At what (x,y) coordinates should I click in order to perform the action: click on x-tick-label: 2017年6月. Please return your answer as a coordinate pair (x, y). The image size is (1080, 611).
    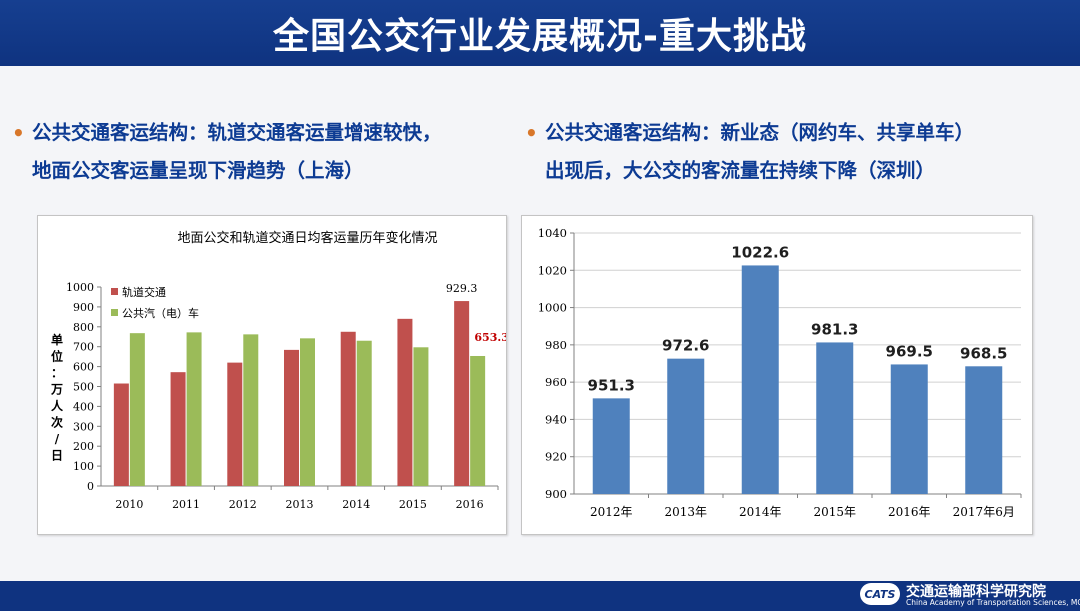
    Looking at the image, I should click on (984, 512).